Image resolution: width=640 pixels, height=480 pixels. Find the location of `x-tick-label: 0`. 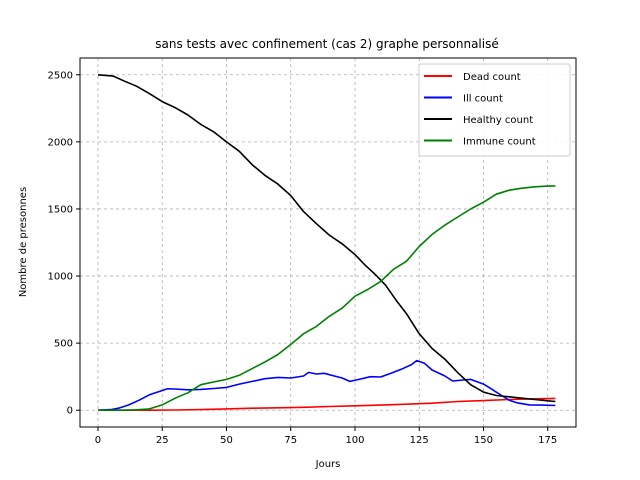

x-tick-label: 0 is located at coordinates (98, 440).